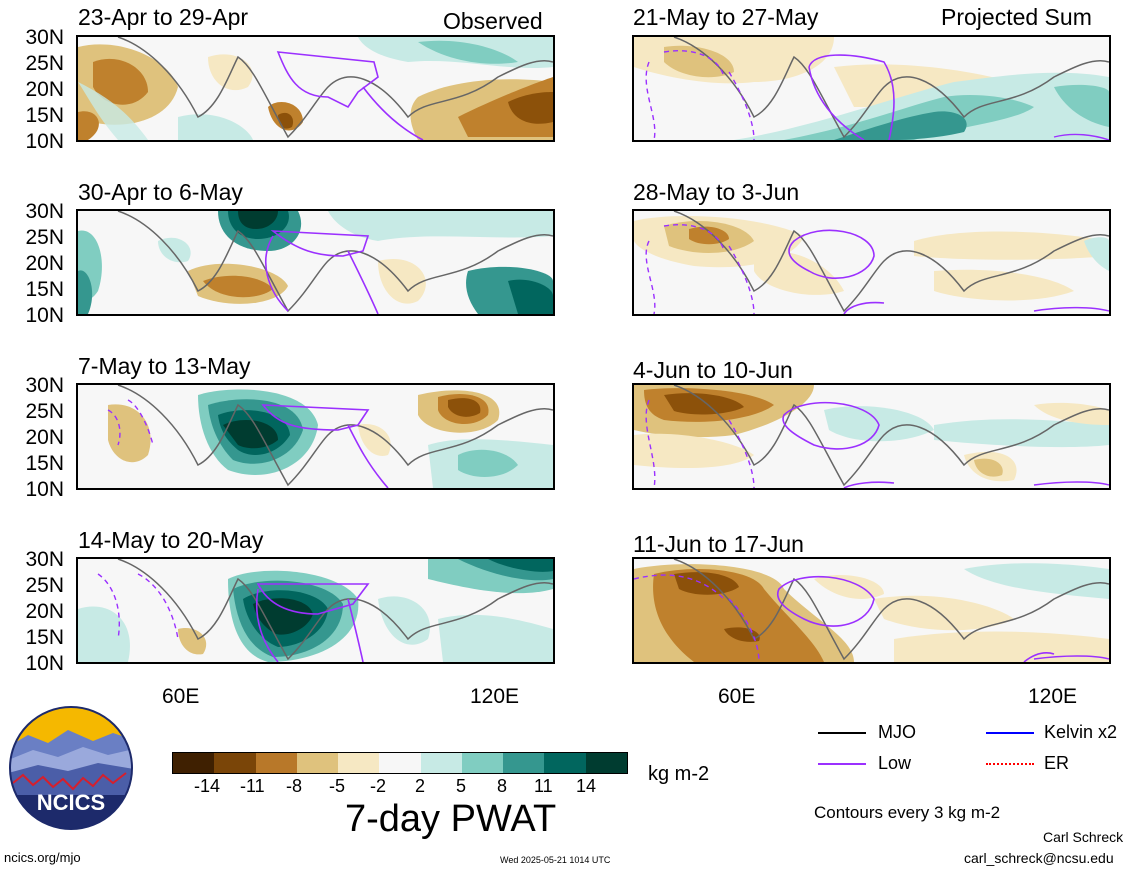  Describe the element at coordinates (737, 696) in the screenshot. I see `lon-label-right-60e: 60E` at that location.